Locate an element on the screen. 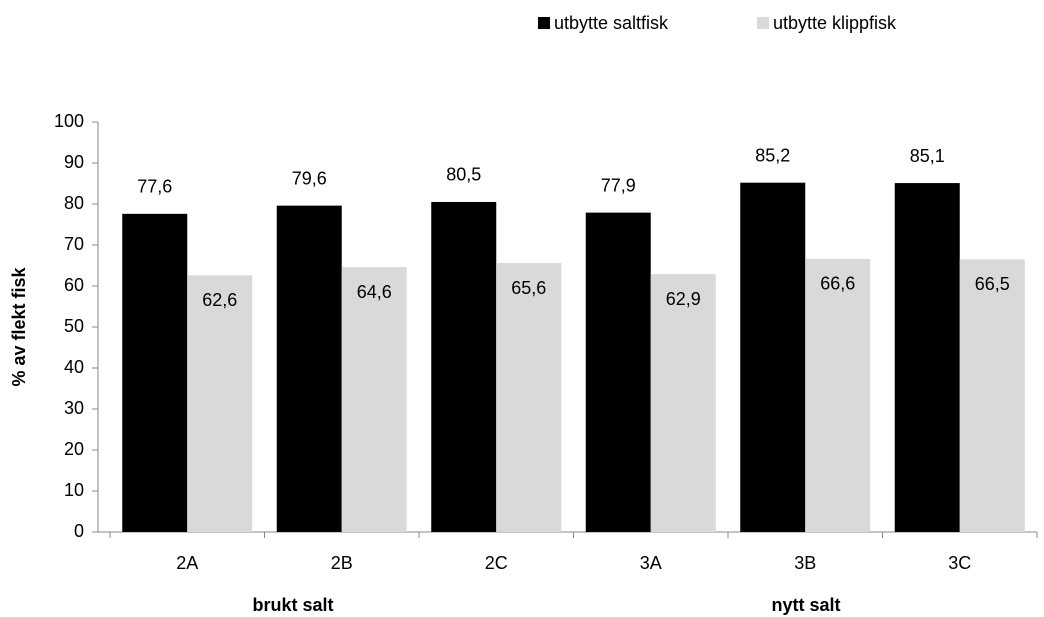 The image size is (1044, 617). y-axis-label: % av flekt fisk is located at coordinates (19, 326).